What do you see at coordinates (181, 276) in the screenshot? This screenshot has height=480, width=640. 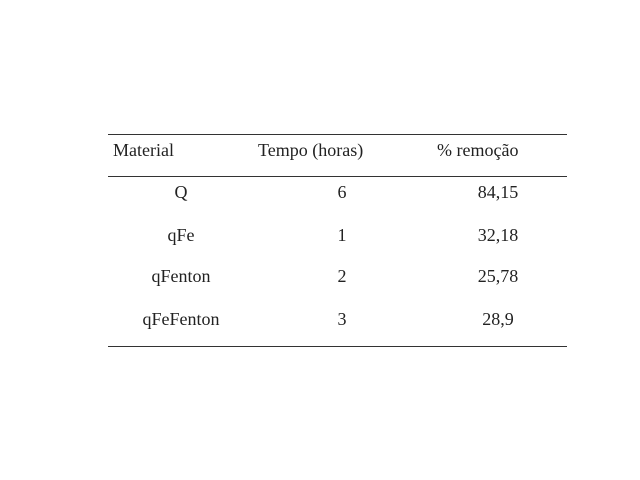 I see `table-cell: qFenton` at bounding box center [181, 276].